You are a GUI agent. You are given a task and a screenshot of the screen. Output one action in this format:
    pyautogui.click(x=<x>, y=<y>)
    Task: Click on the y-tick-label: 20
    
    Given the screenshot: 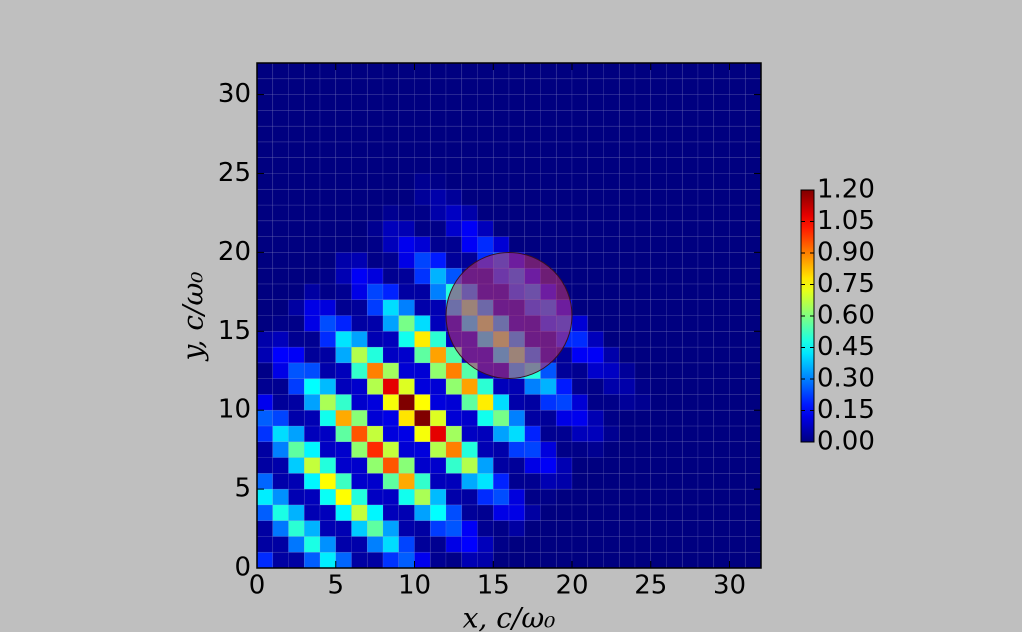 What is the action you would take?
    pyautogui.click(x=234, y=252)
    